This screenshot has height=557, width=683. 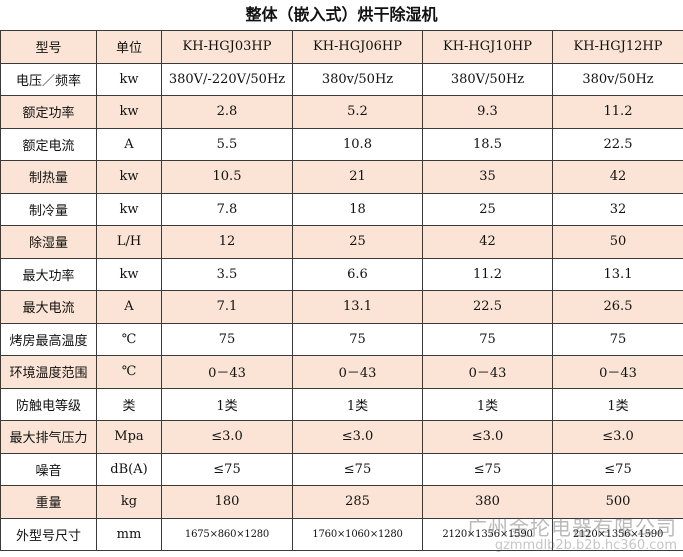 What do you see at coordinates (617, 47) in the screenshot?
I see `header-cell-model-12hp: KH-HGJ12HP` at bounding box center [617, 47].